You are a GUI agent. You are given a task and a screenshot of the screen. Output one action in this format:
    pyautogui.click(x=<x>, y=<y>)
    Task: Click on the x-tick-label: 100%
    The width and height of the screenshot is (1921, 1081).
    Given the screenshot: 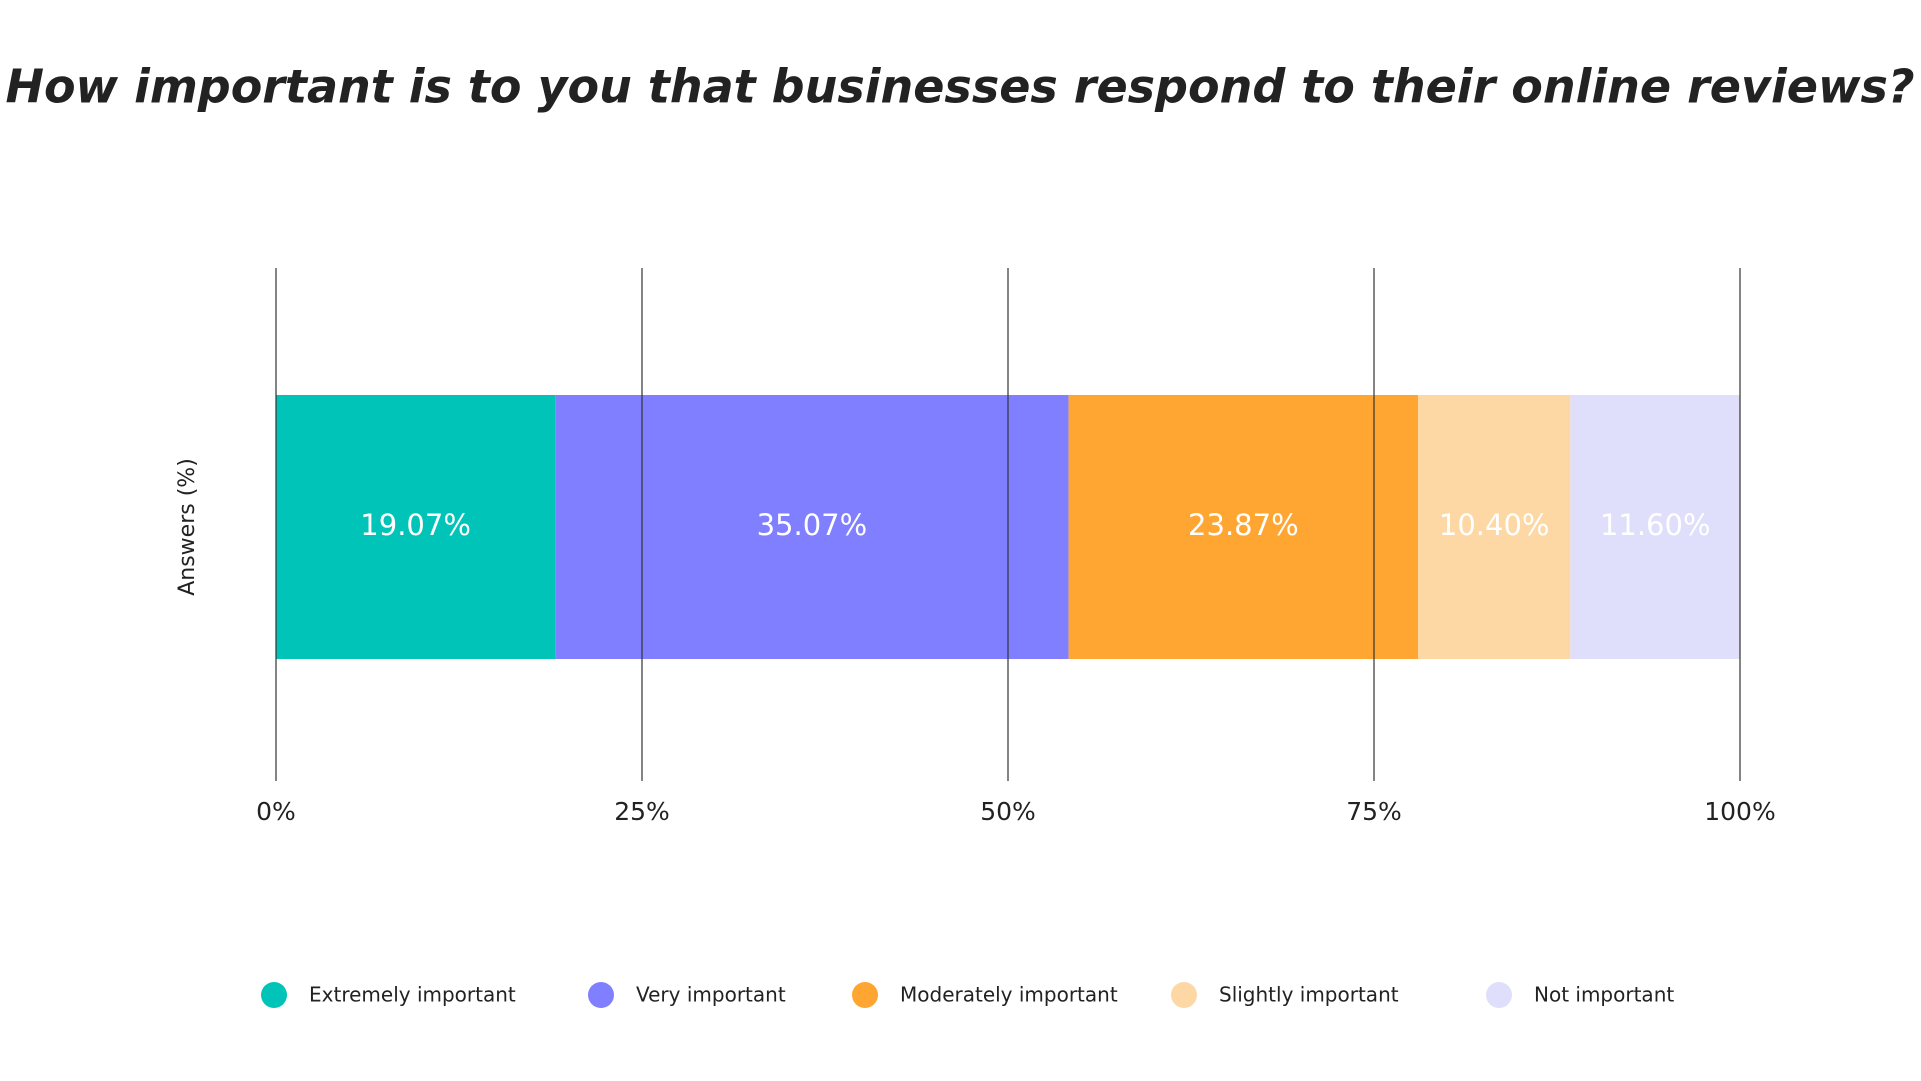 What is the action you would take?
    pyautogui.click(x=1739, y=811)
    